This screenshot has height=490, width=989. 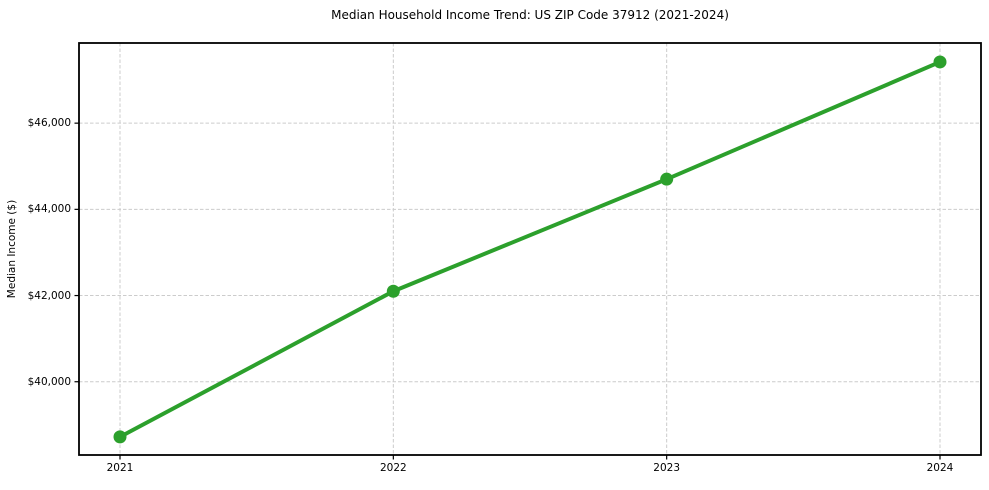 I want to click on data-point-2023, so click(x=667, y=179).